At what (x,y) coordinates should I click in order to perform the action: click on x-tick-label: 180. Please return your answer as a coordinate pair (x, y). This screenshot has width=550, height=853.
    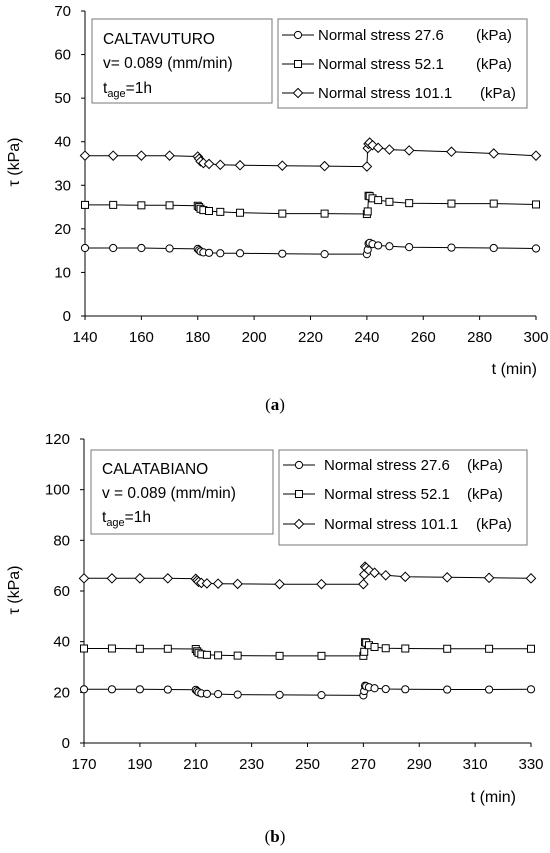
    Looking at the image, I should click on (197, 337).